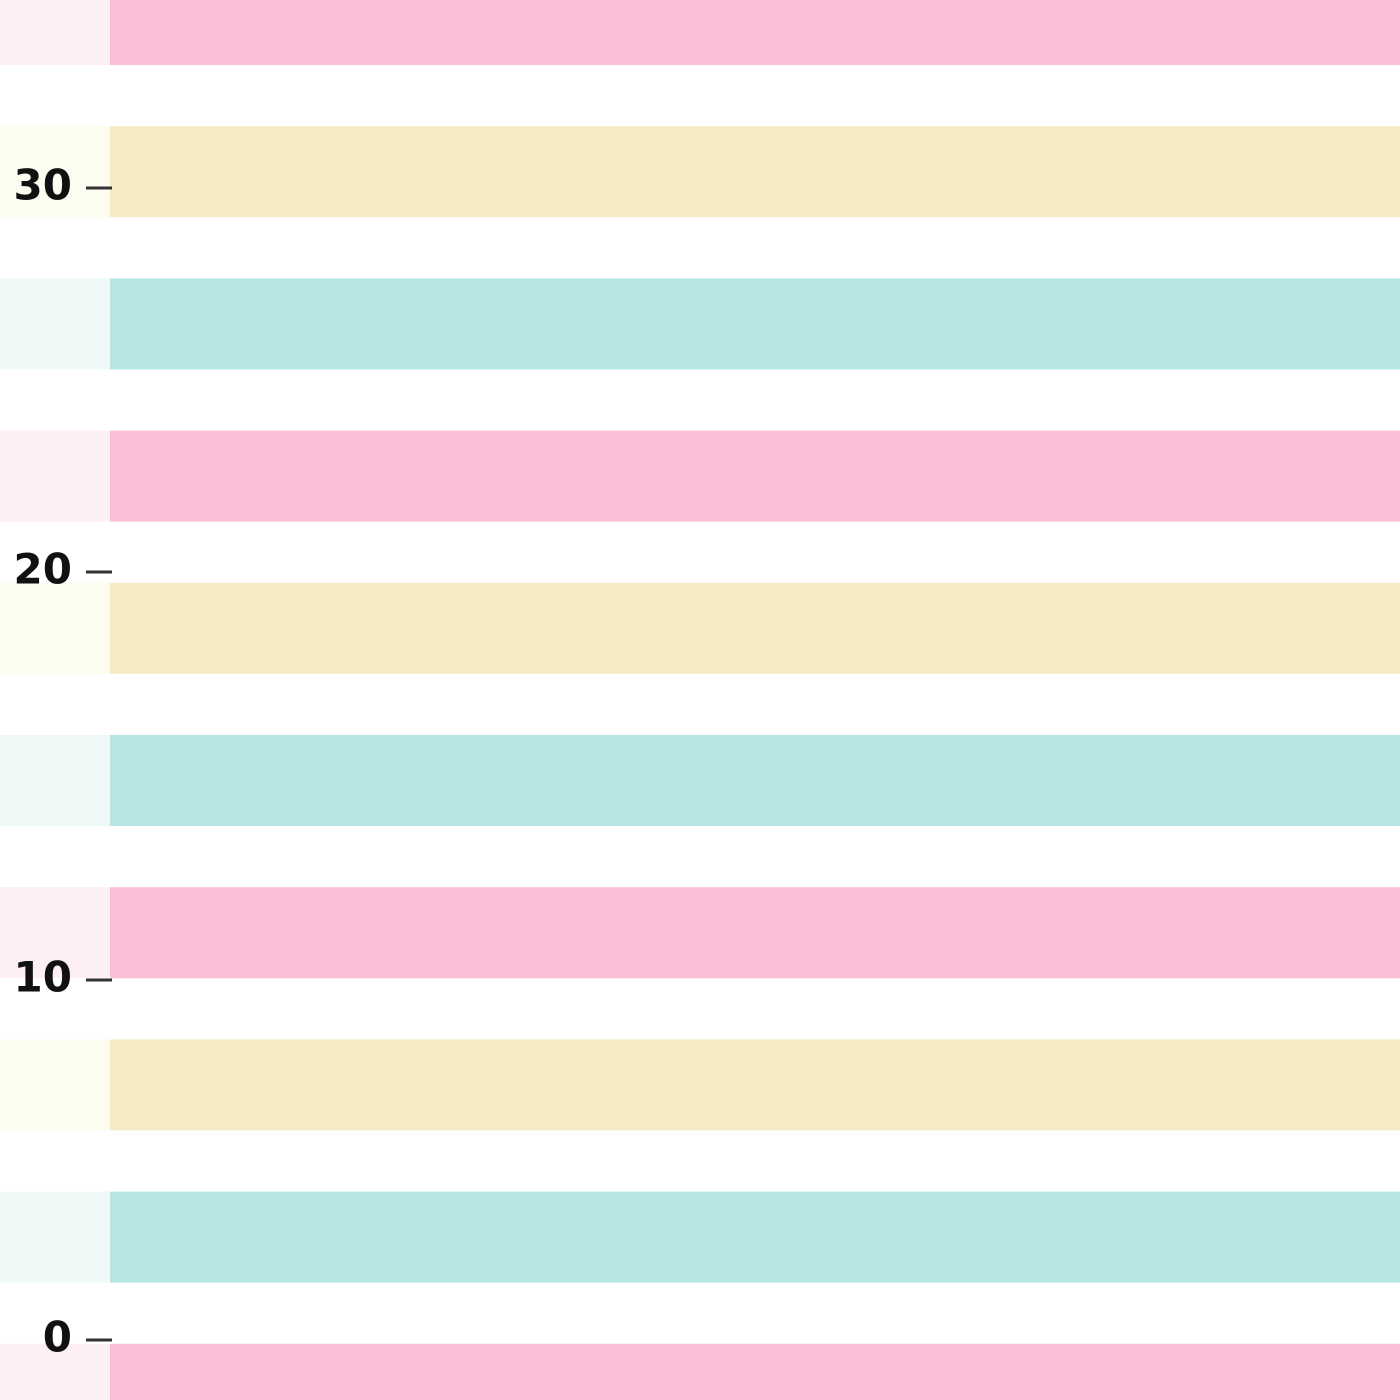  Describe the element at coordinates (43, 185) in the screenshot. I see `tick-label: 30` at that location.